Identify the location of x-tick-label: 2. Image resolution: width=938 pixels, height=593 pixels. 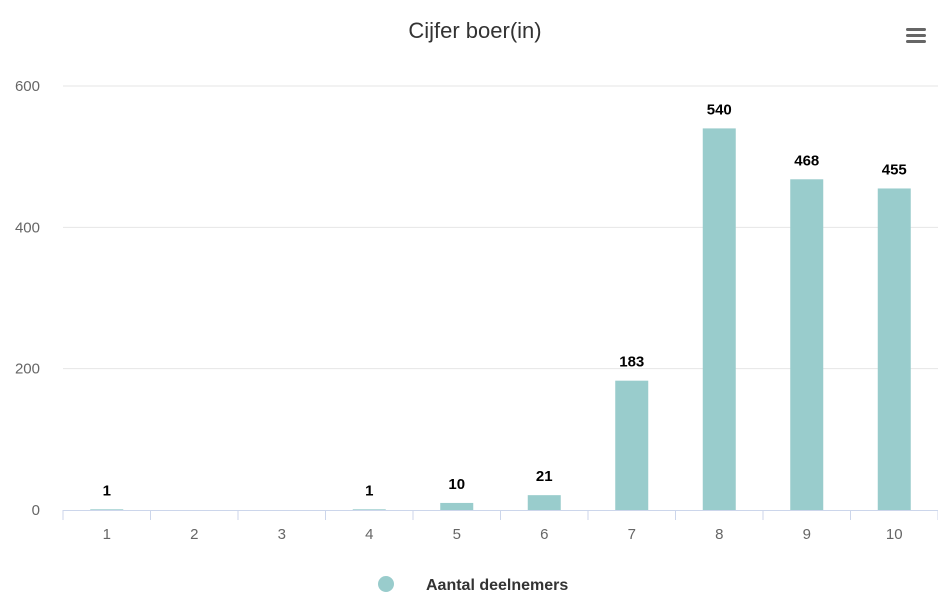
(194, 534).